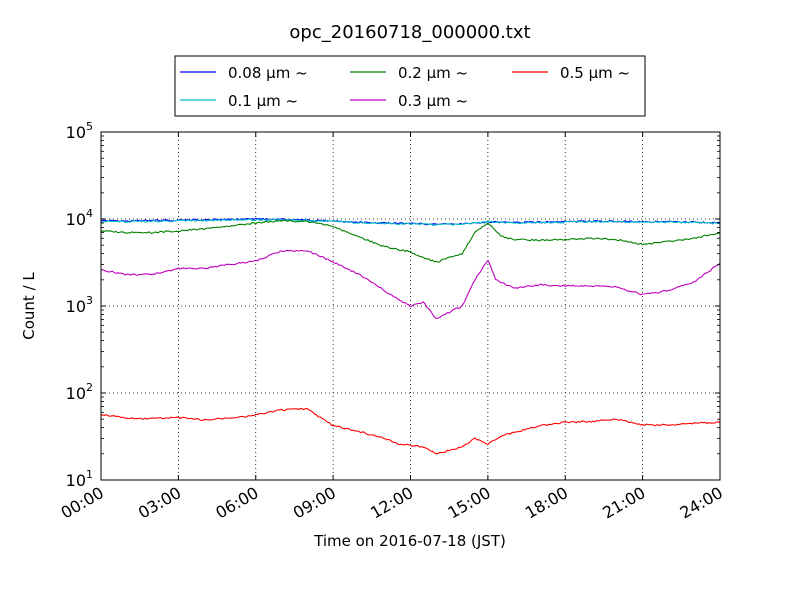 The height and width of the screenshot is (604, 800). What do you see at coordinates (89, 300) in the screenshot?
I see `y-tick-exponent: 3` at bounding box center [89, 300].